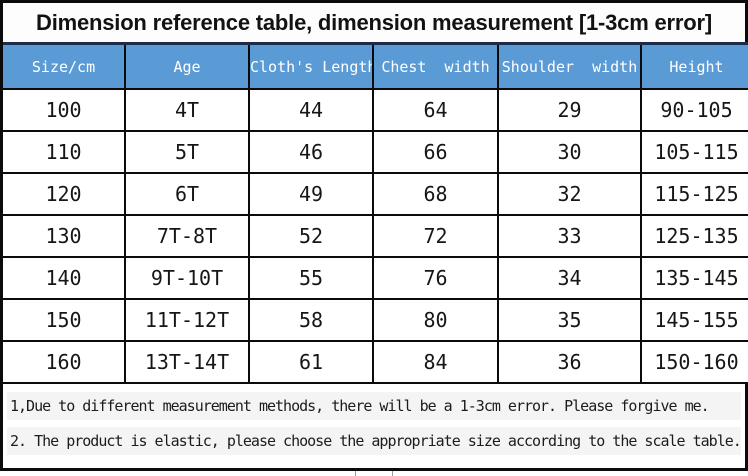  What do you see at coordinates (311, 110) in the screenshot?
I see `table-cell: 44` at bounding box center [311, 110].